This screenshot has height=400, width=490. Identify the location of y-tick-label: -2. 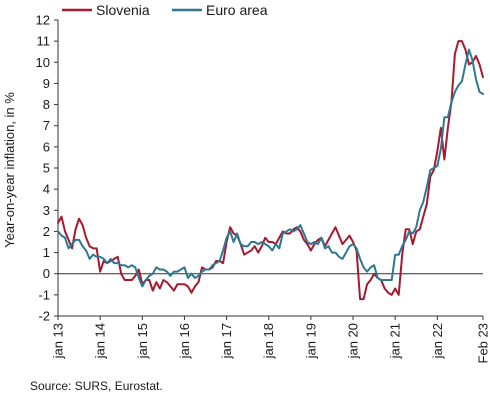
(44, 316).